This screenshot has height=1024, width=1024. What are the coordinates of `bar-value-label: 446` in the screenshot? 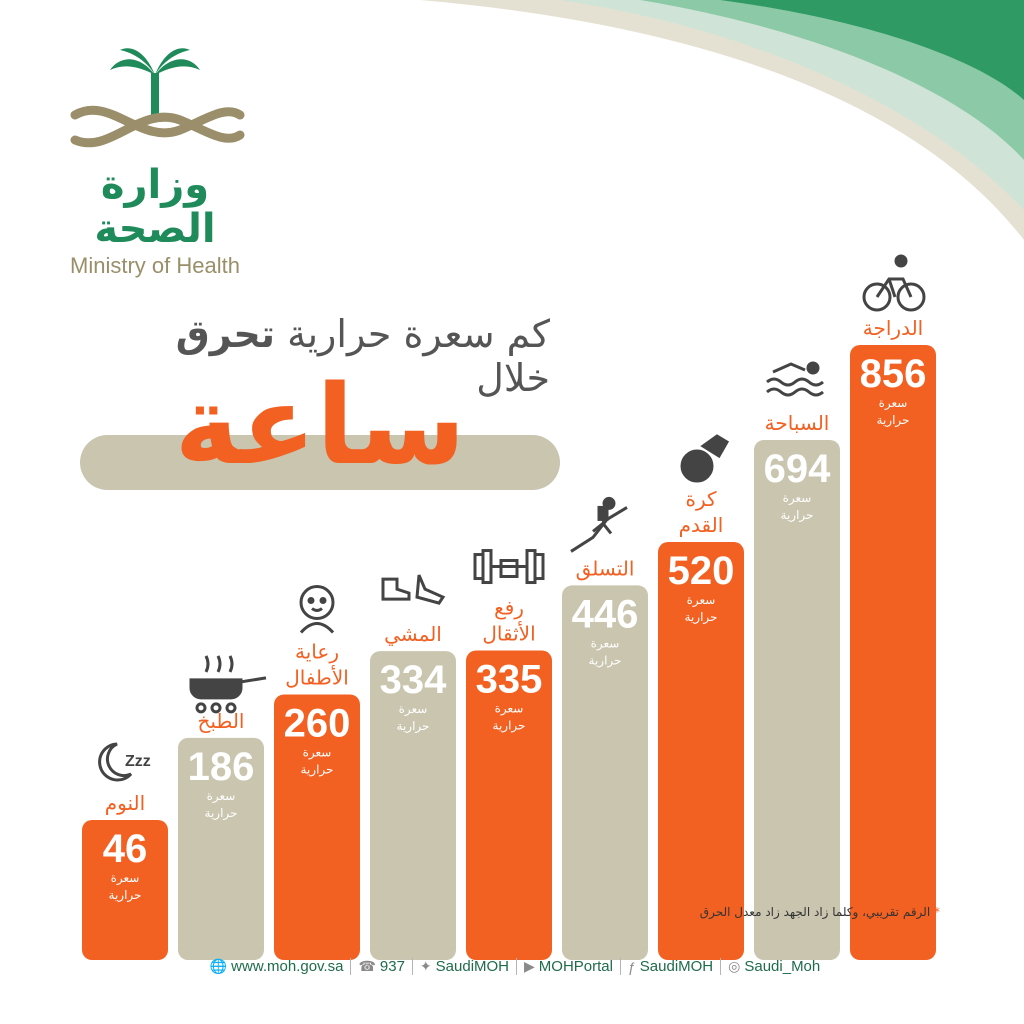 It's located at (605, 614).